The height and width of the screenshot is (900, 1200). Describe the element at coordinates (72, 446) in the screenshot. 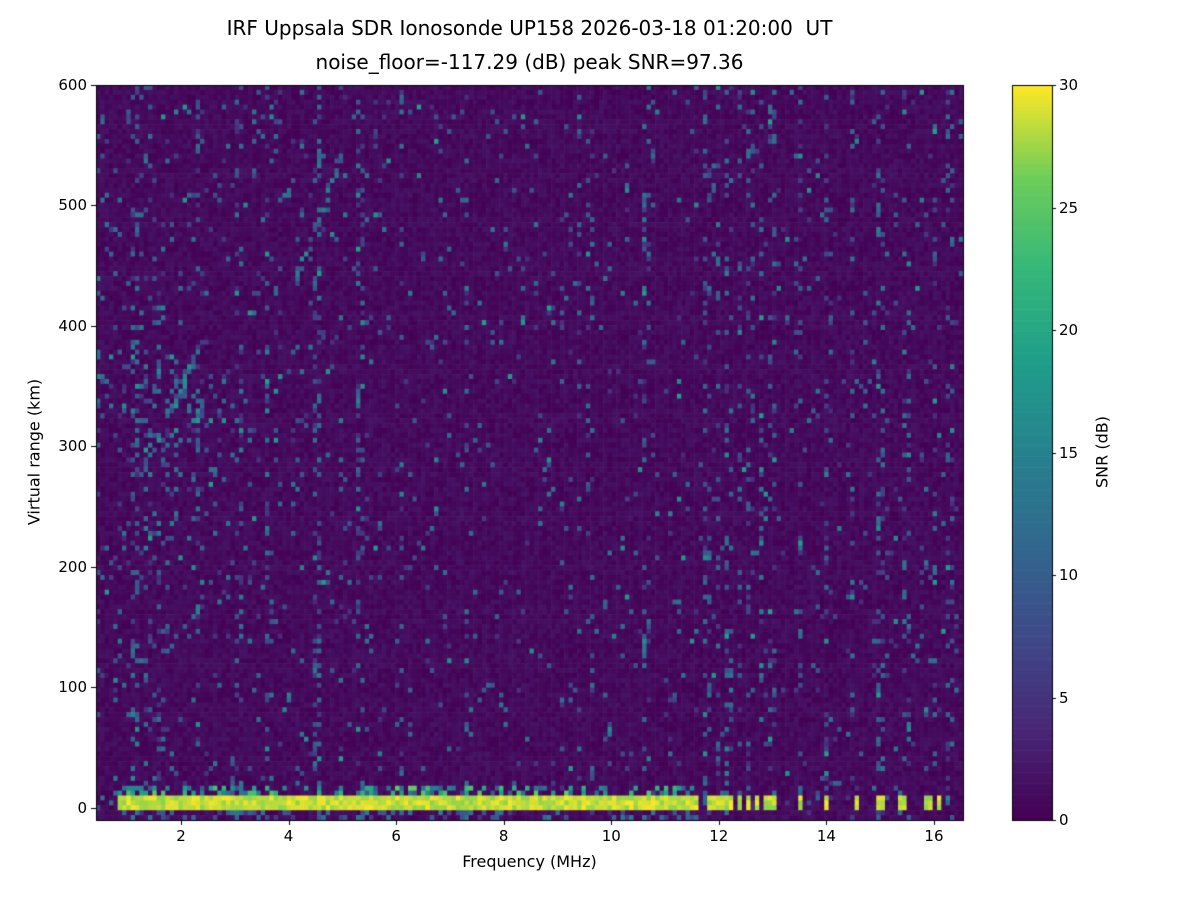

I see `y-tick-label: 300` at that location.